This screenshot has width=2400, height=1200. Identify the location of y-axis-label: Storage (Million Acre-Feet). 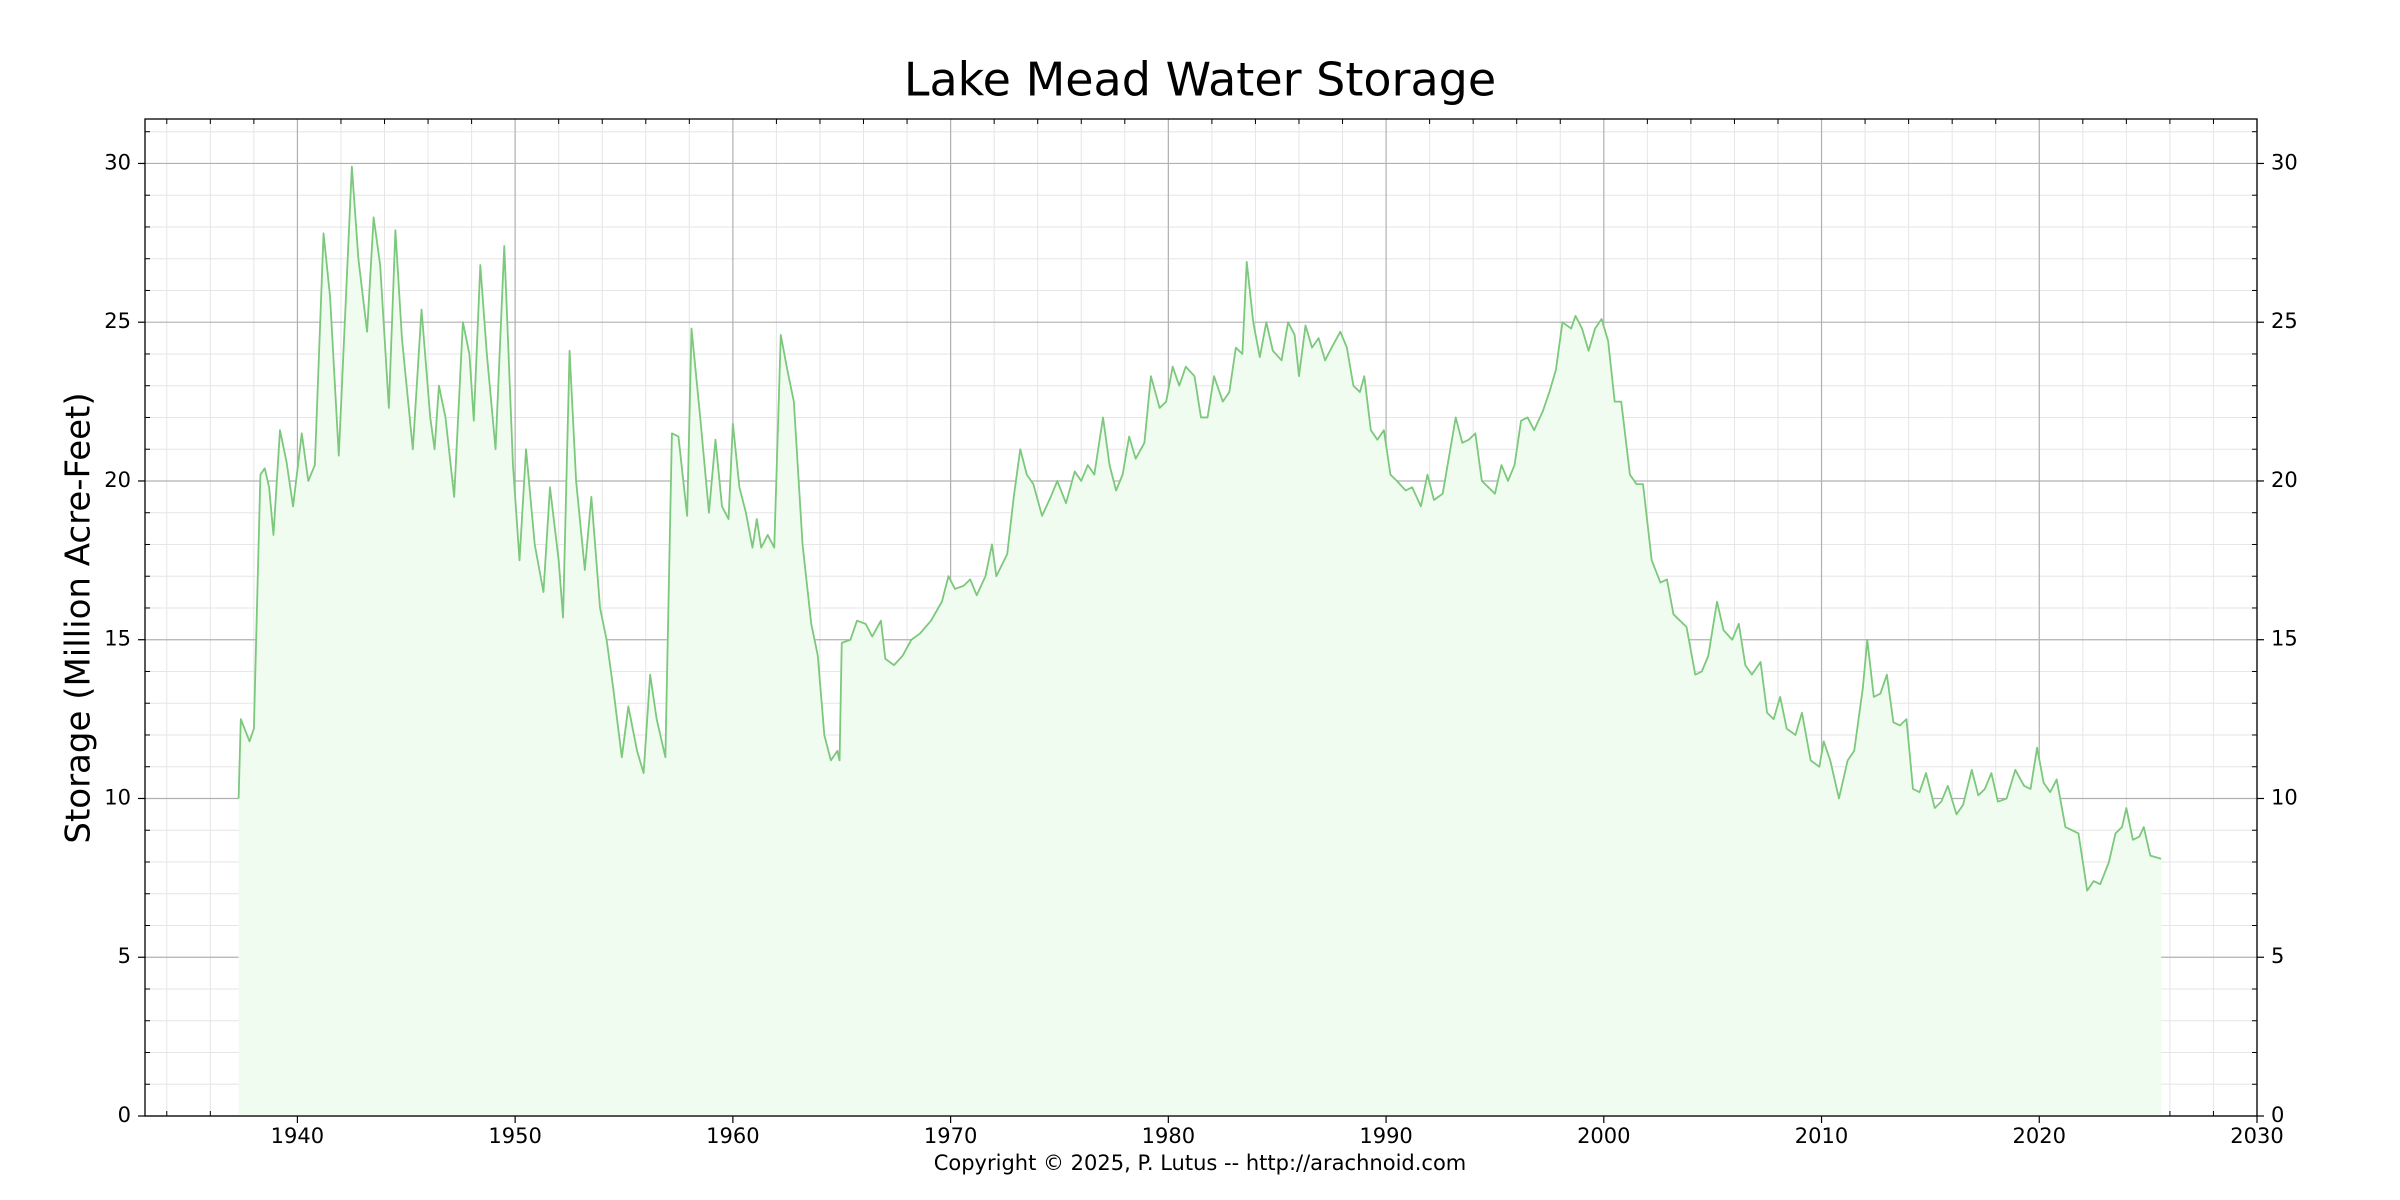
(79, 617).